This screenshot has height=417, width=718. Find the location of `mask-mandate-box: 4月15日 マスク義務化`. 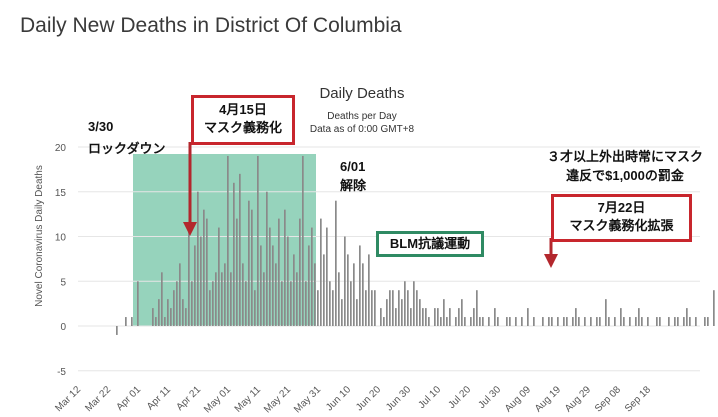

mask-mandate-box: 4月15日 マスク義務化 is located at coordinates (243, 120).